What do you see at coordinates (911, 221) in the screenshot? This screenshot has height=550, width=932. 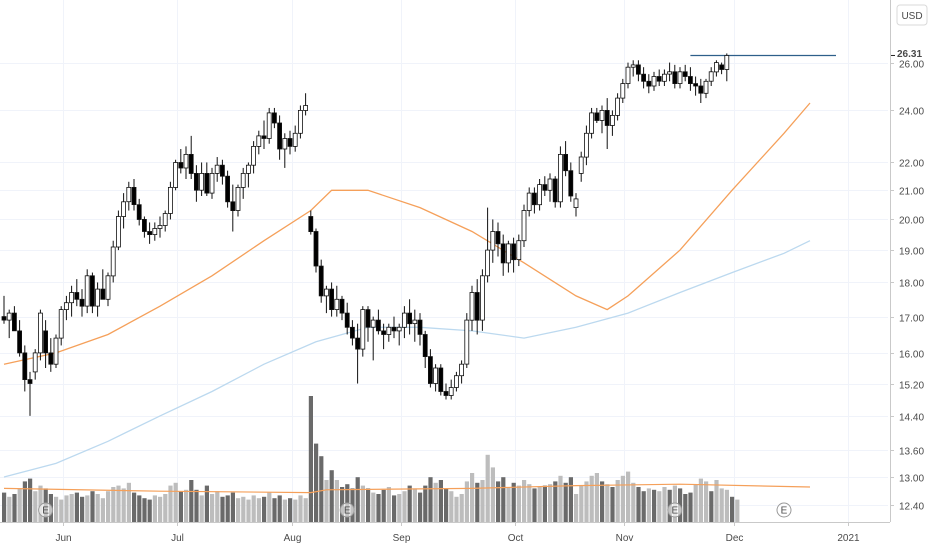 I see `price-tick-label: 20.00` at bounding box center [911, 221].